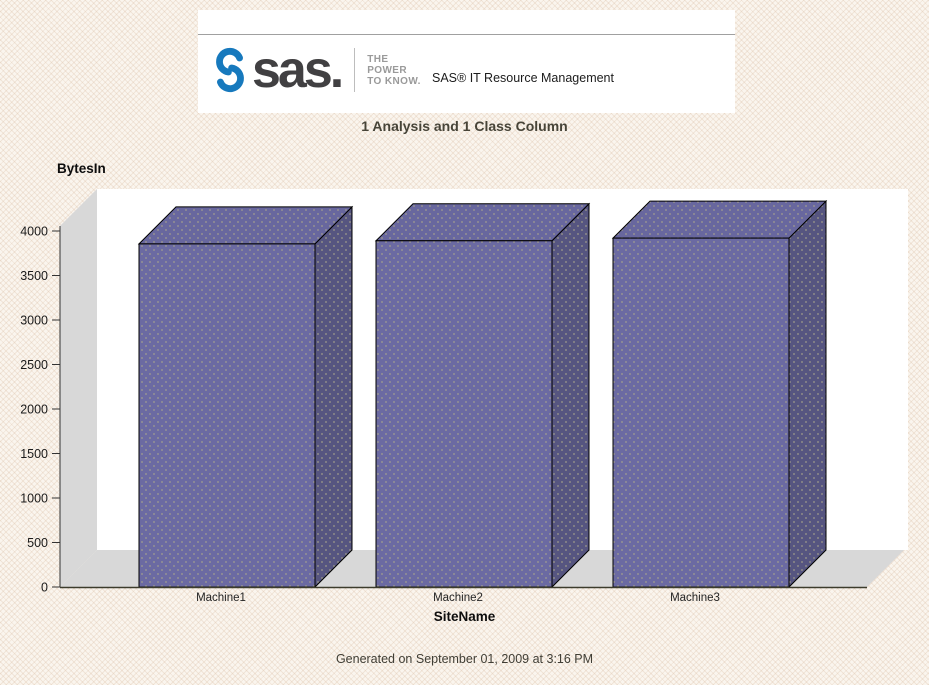  I want to click on tagline-line: POWER, so click(387, 70).